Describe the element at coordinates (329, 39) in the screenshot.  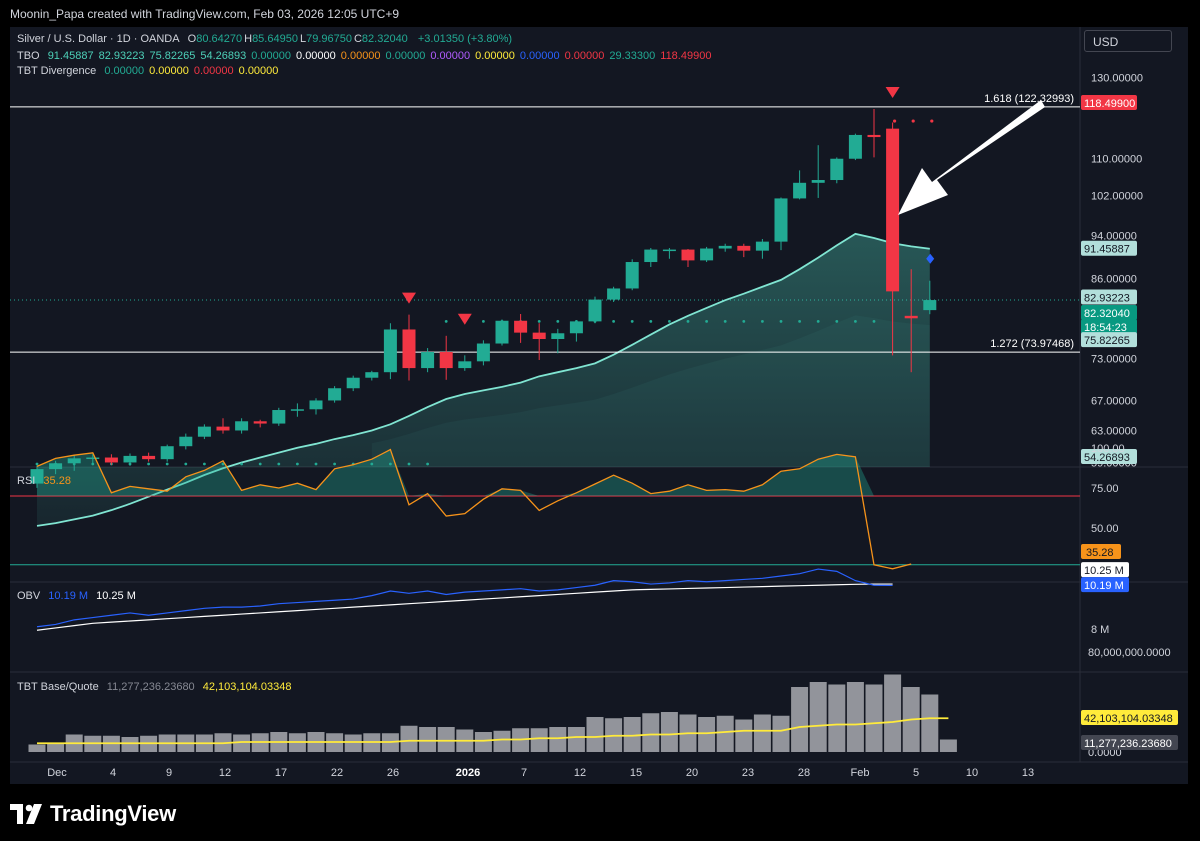
I see `ohlc-value: 79.96750` at that location.